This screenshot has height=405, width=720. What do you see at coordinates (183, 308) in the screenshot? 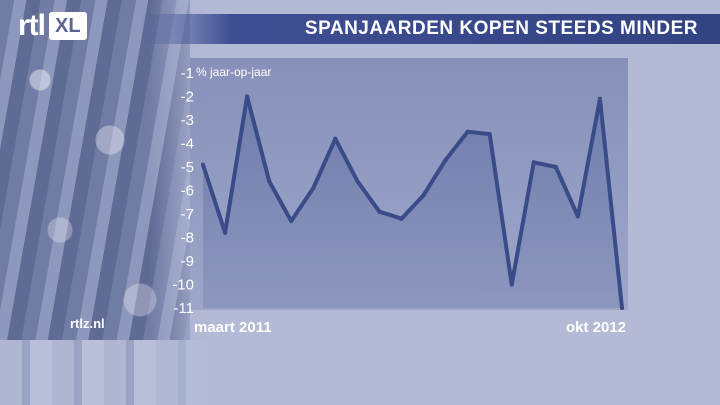
I see `y-tick-label: -11` at bounding box center [183, 308].